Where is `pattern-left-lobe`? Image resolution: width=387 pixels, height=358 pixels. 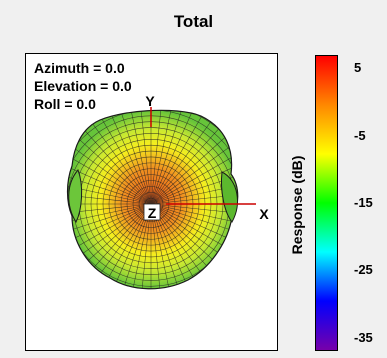
pattern-left-lobe is located at coordinates (75, 196).